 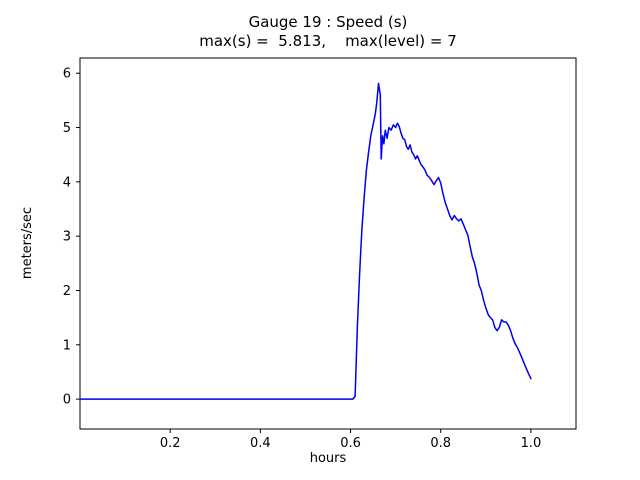 I want to click on y-tick-label: 6, so click(x=67, y=74).